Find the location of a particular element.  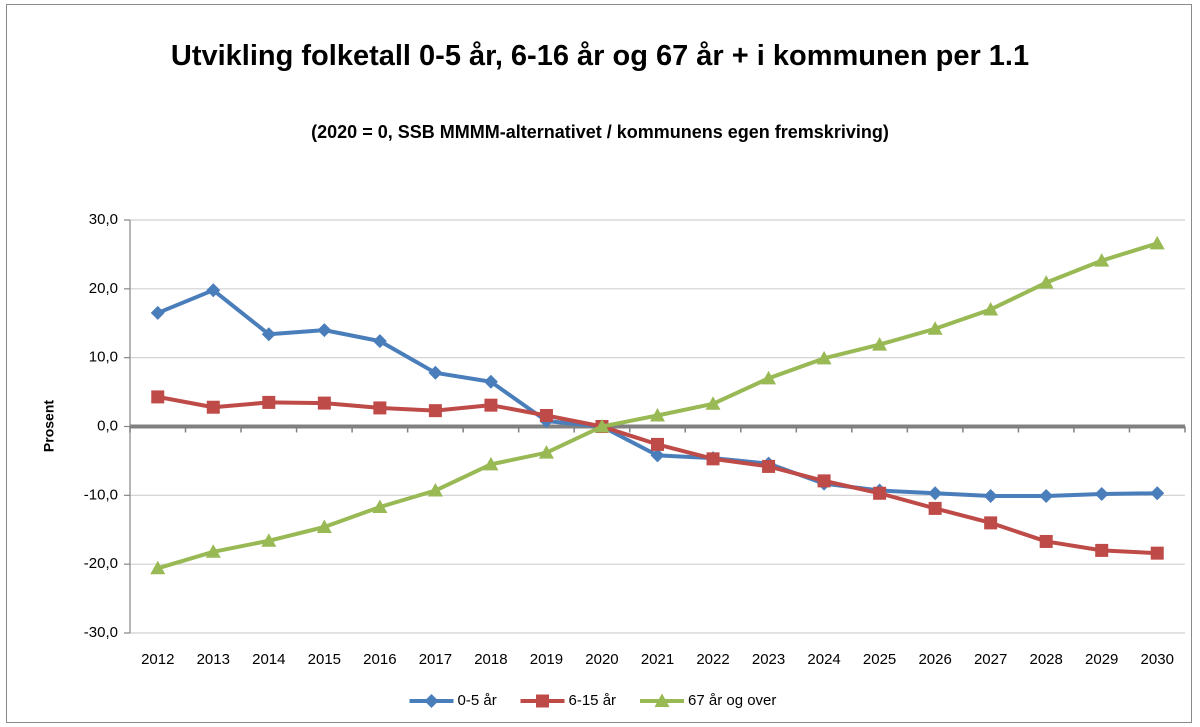

x-tick-label: 2013 is located at coordinates (213, 659).